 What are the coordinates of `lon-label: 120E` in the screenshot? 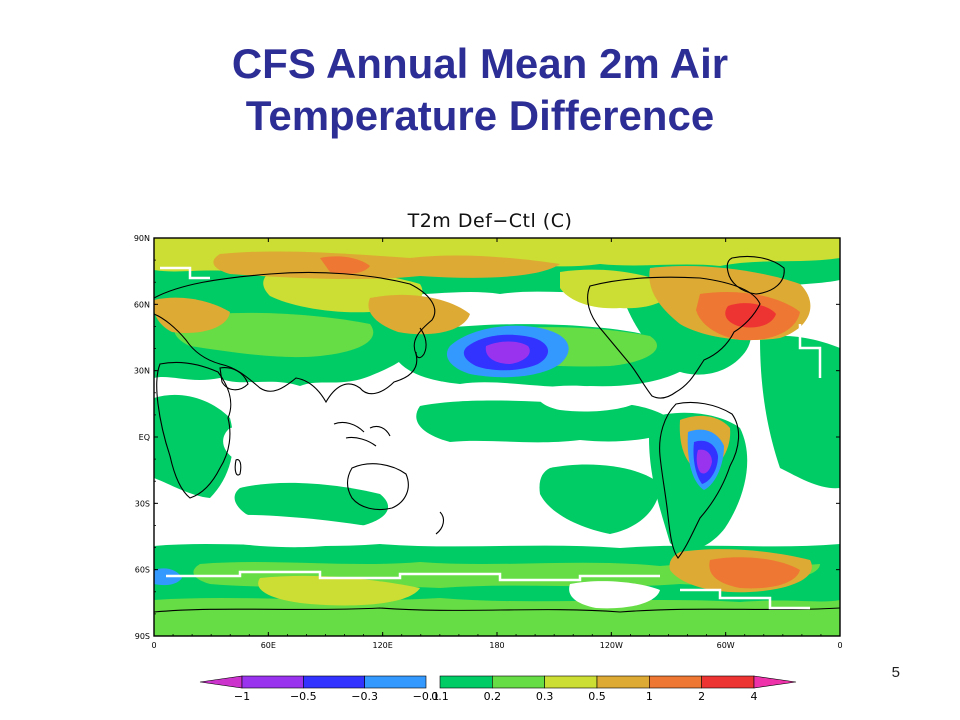 It's located at (383, 645).